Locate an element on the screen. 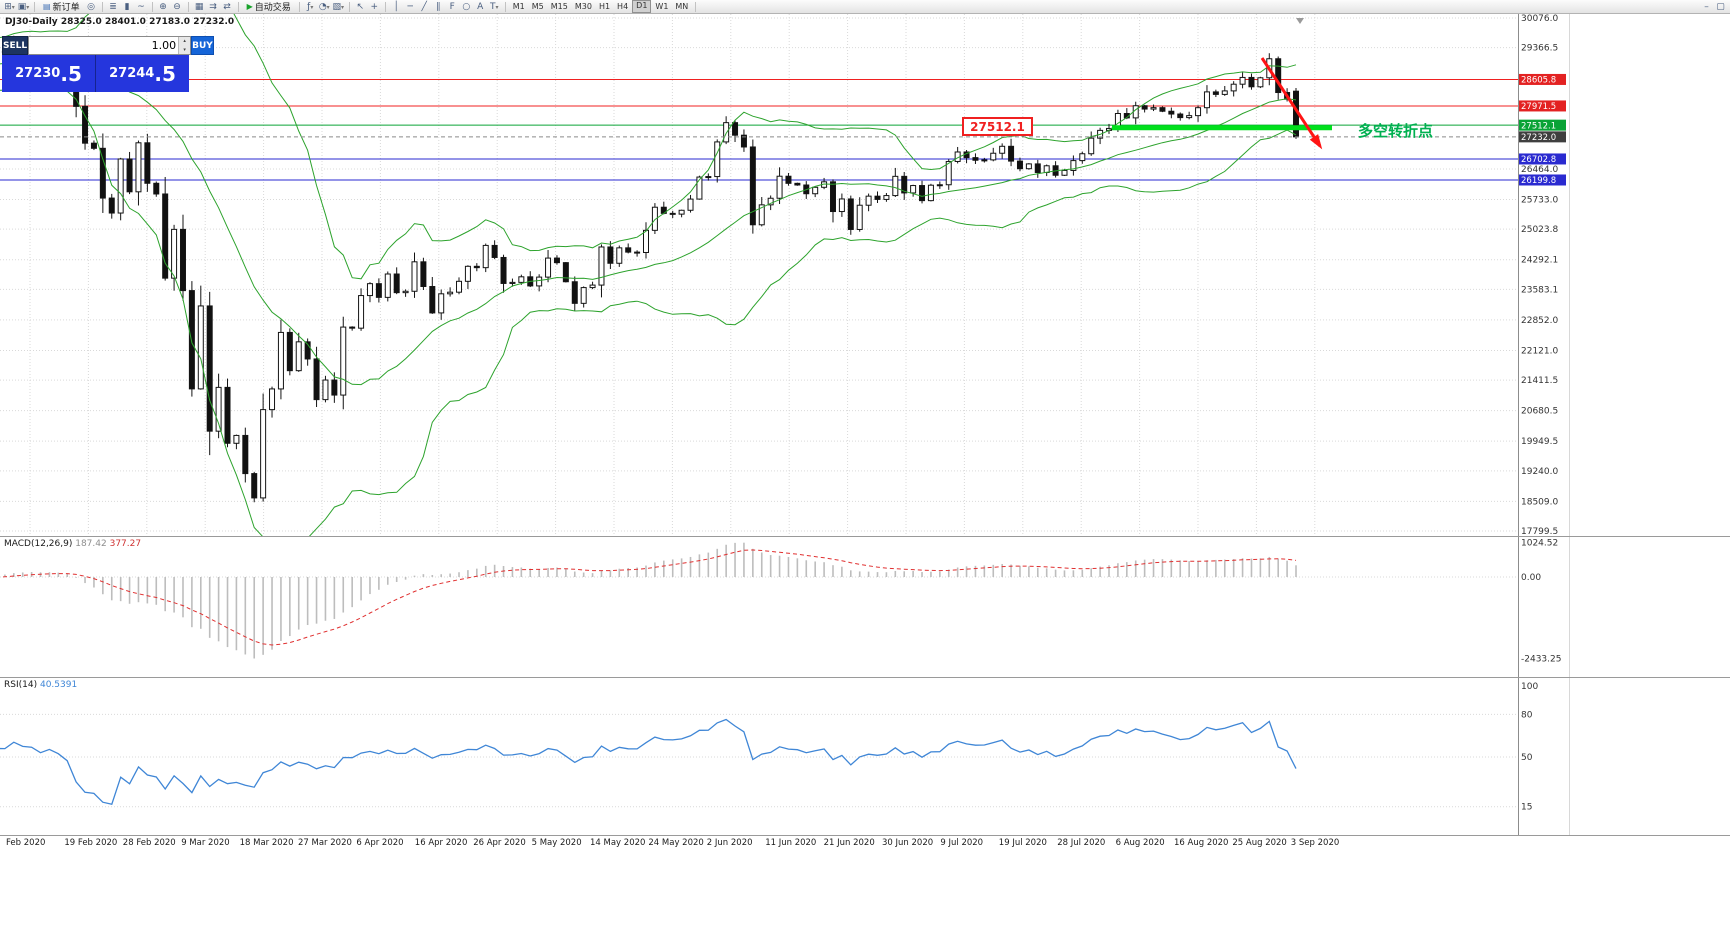 This screenshot has width=1730, height=939. sell-price-display: 27230.5 is located at coordinates (49, 73).